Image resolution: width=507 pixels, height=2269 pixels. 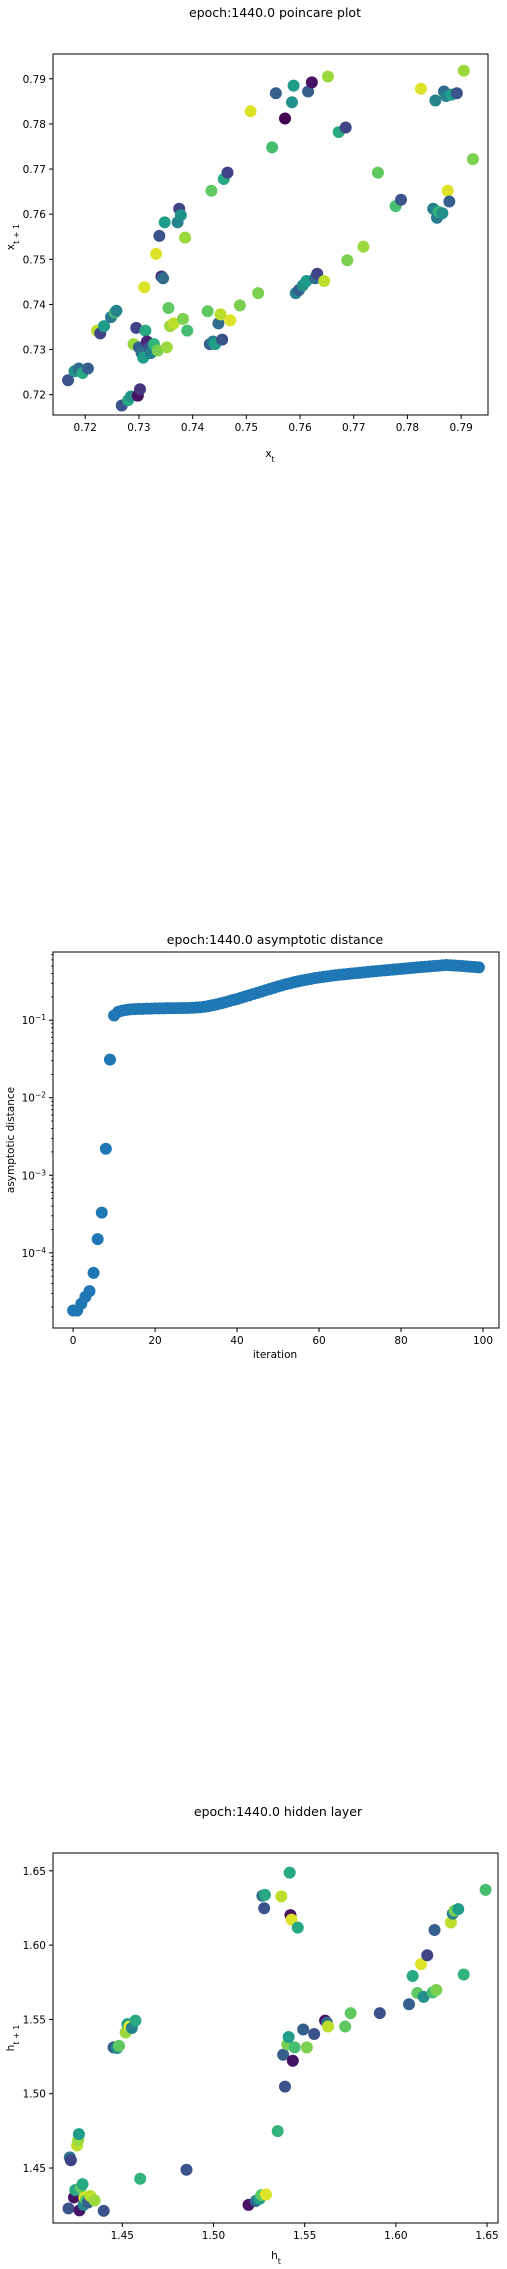 What do you see at coordinates (460, 428) in the screenshot?
I see `x-tick-label: 0.79` at bounding box center [460, 428].